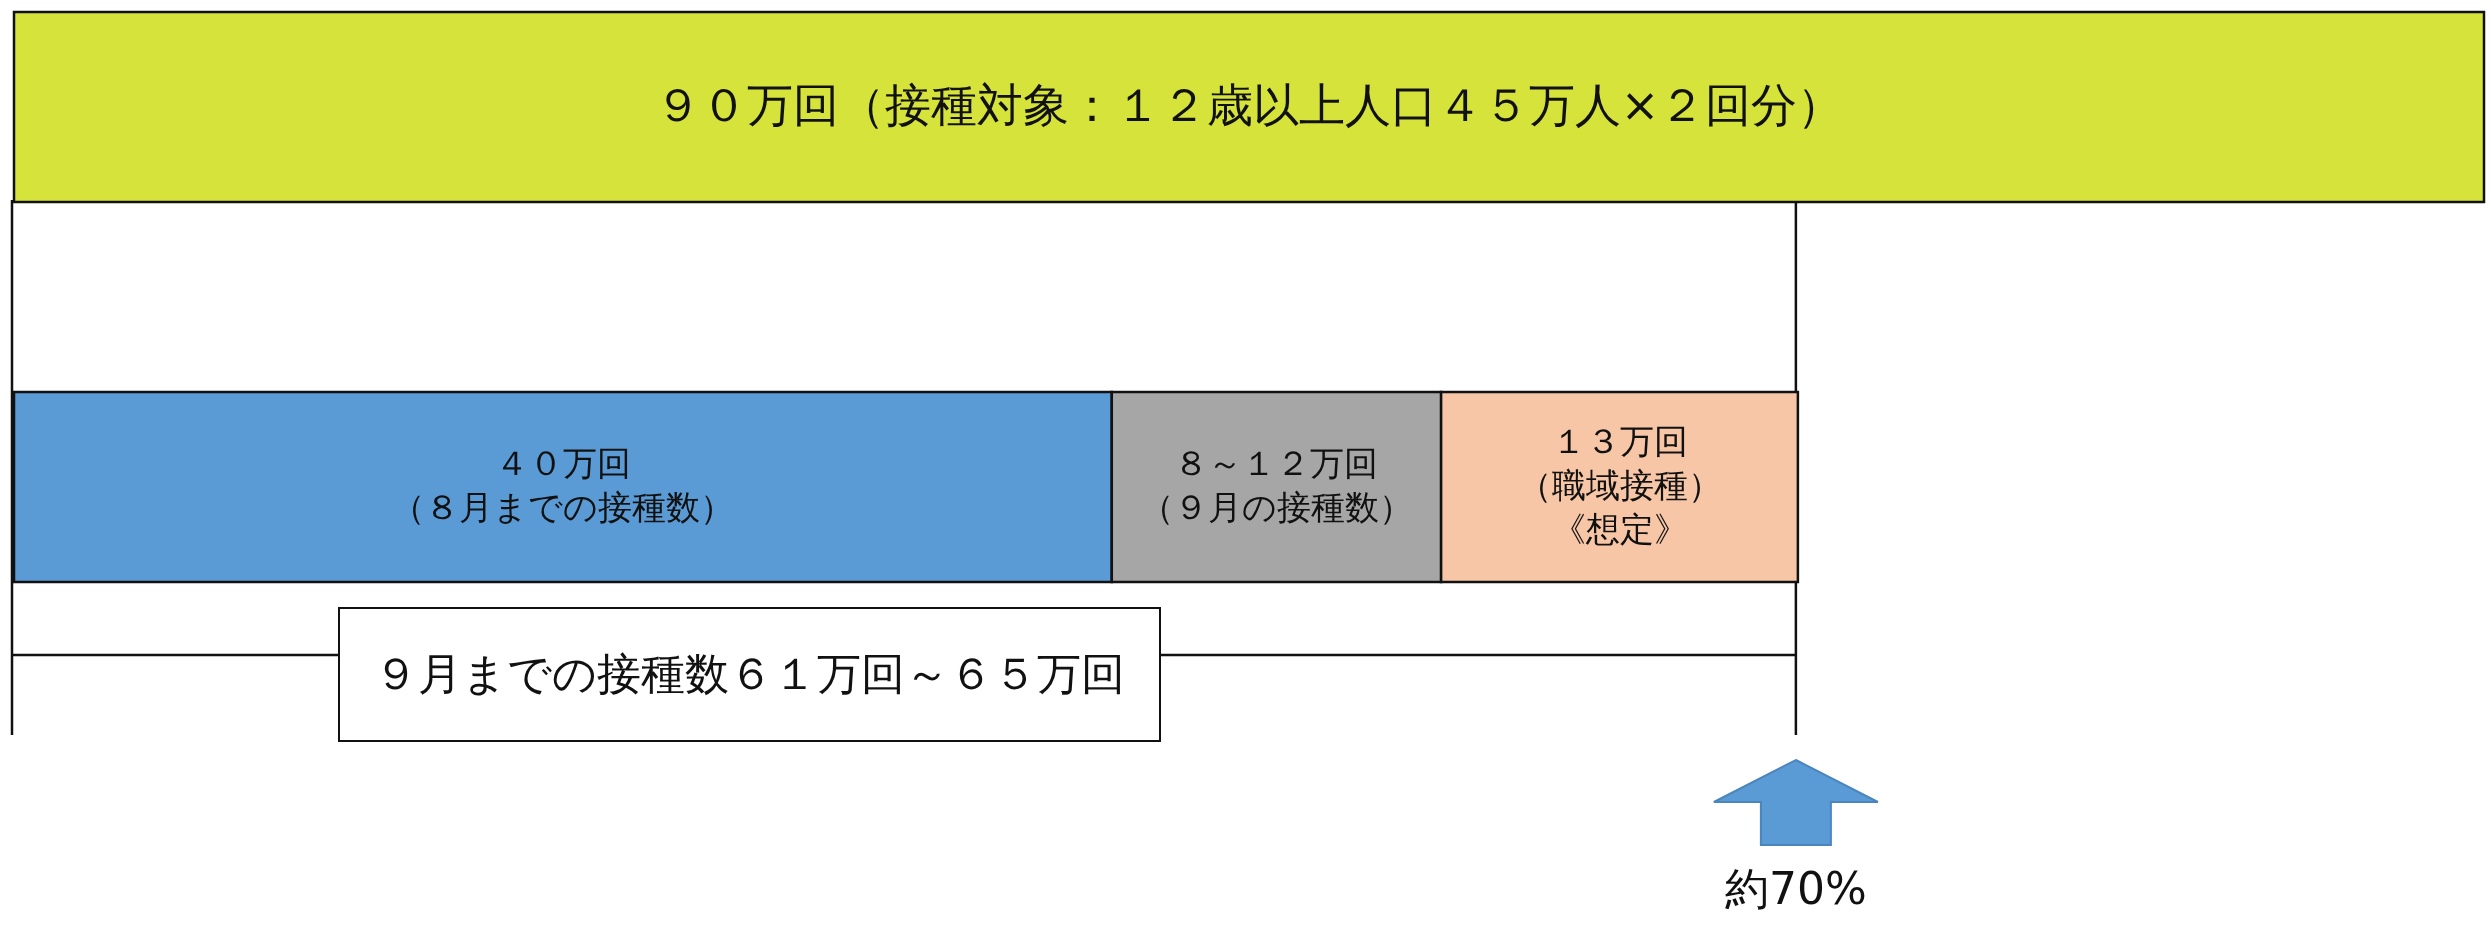  What do you see at coordinates (563, 485) in the screenshot?
I see `data-label: ４０万回（８月までの接種数）` at bounding box center [563, 485].